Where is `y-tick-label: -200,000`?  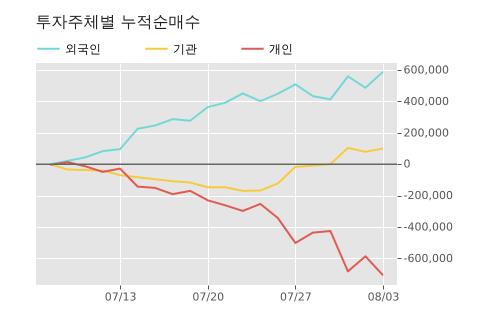
y-tick-label: -200,000 is located at coordinates (428, 195).